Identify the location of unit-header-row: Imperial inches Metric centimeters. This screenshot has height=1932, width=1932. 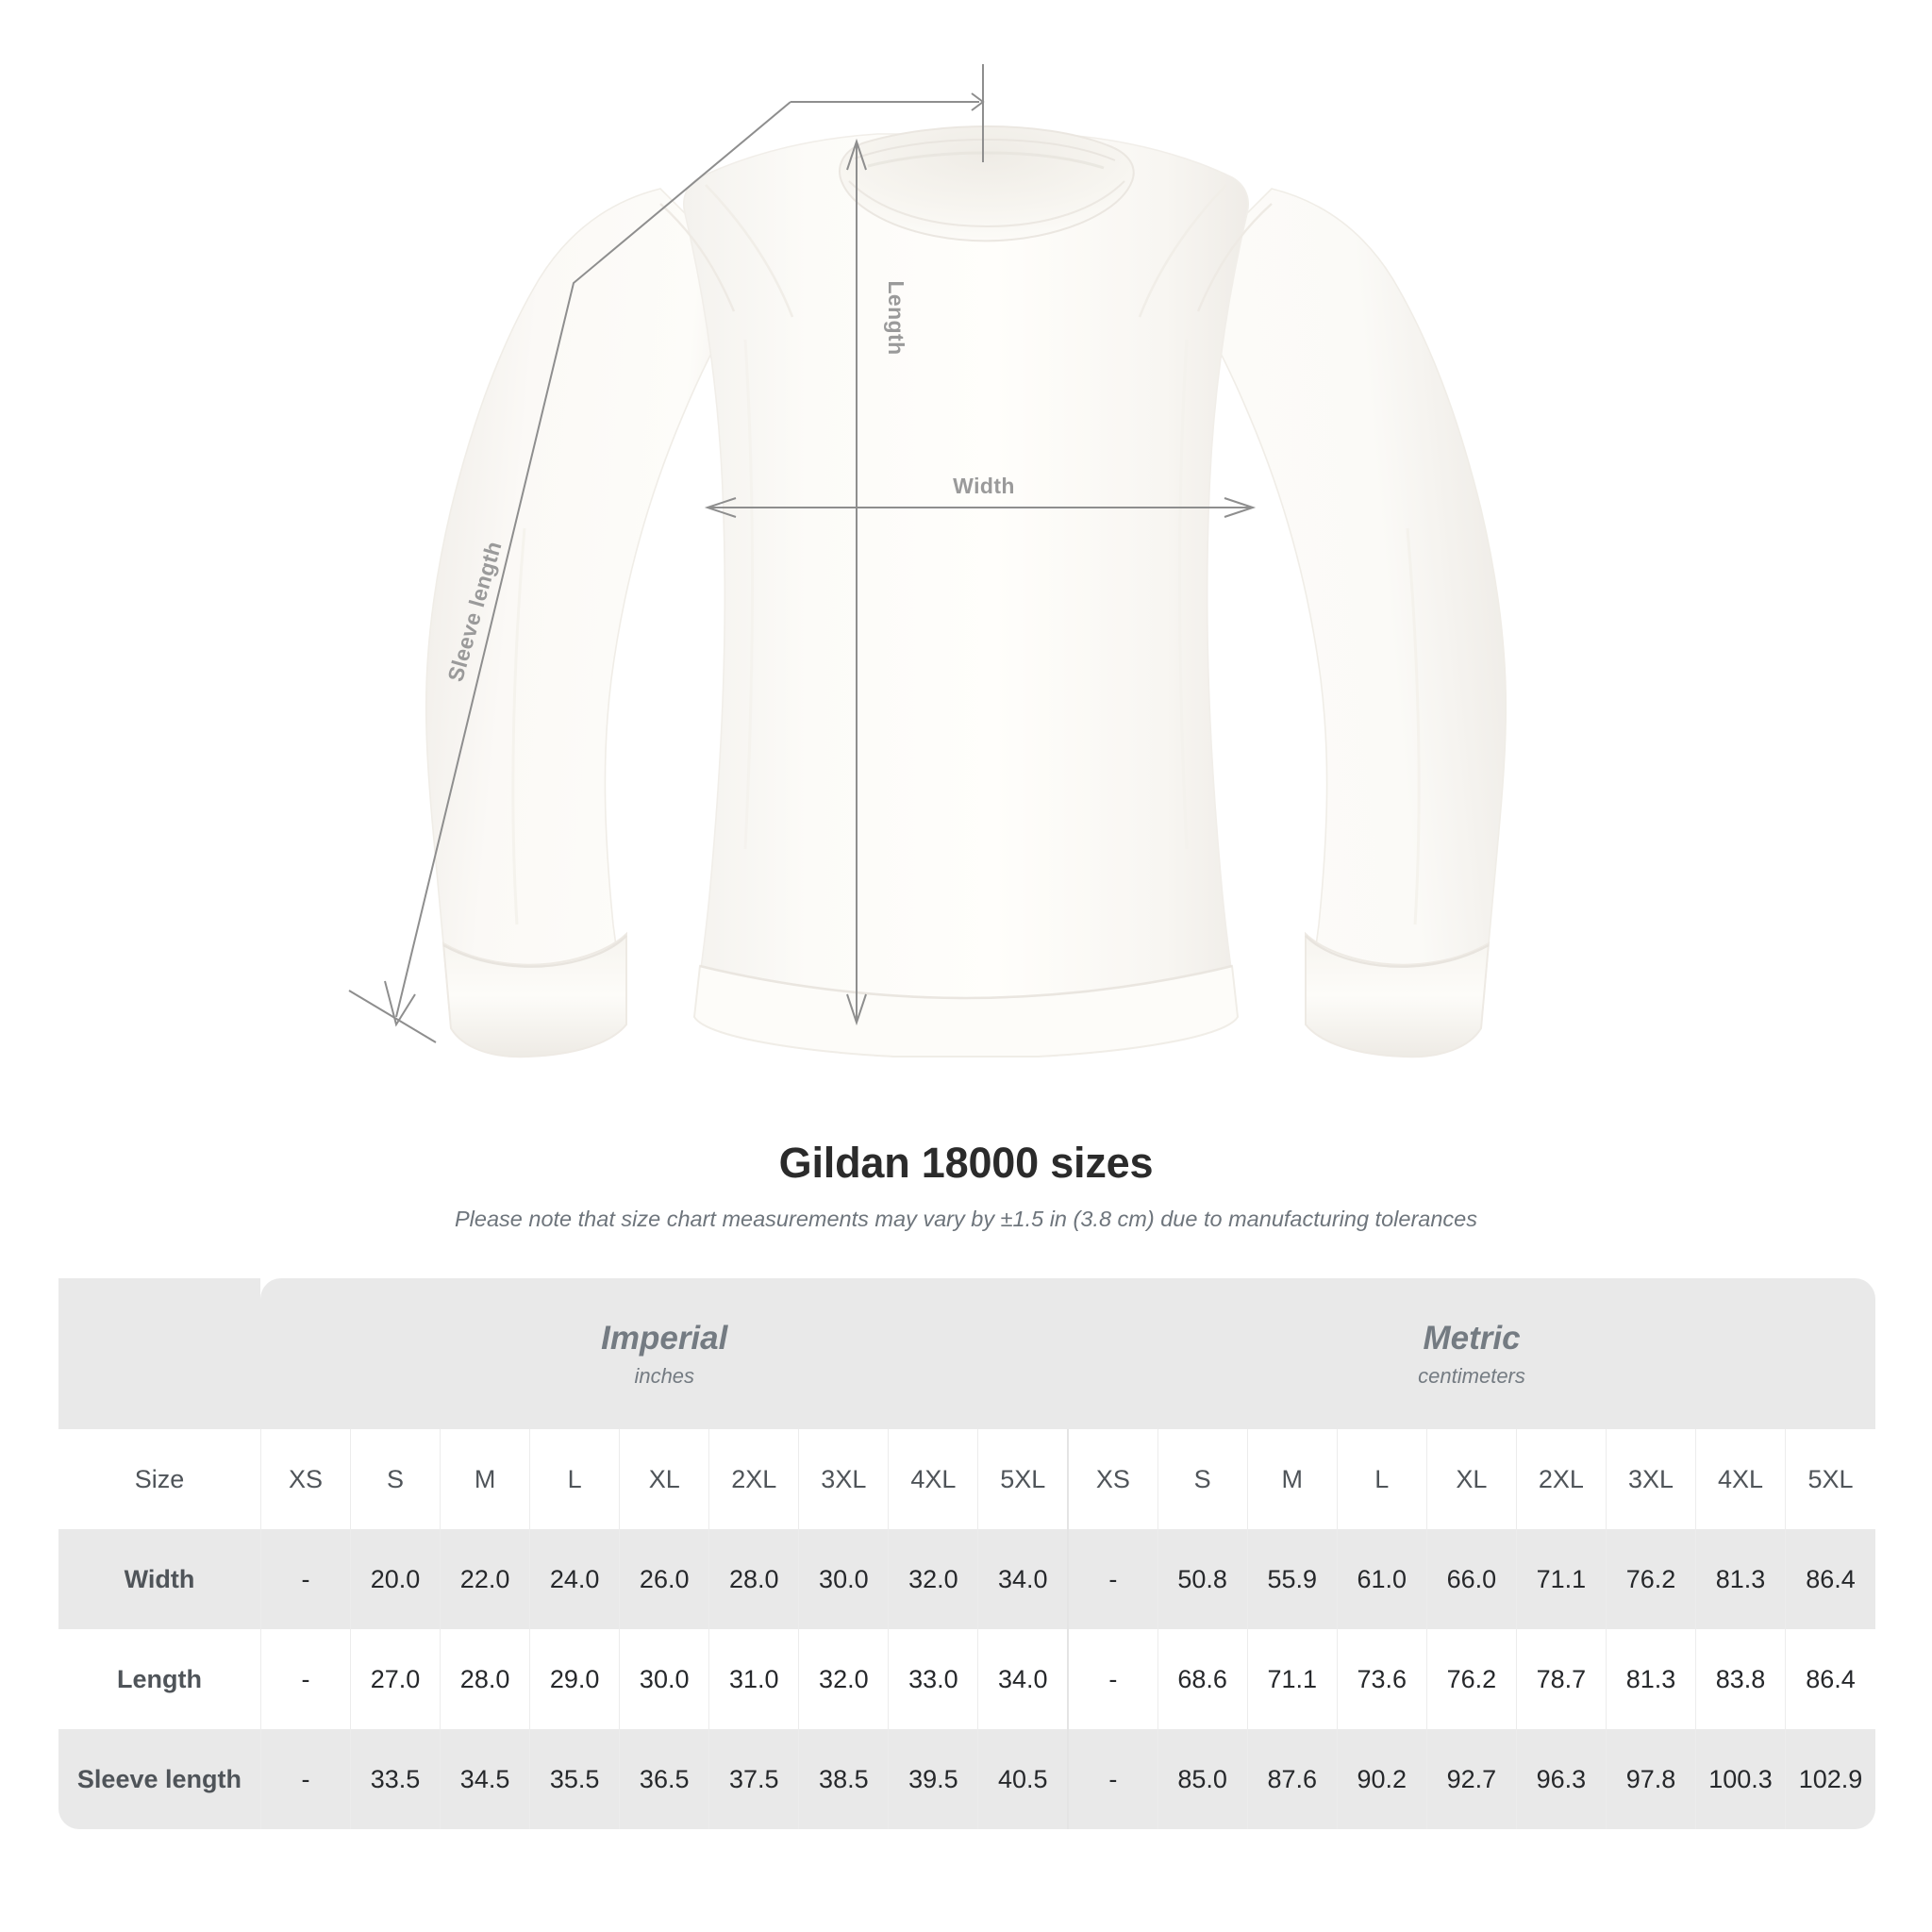
(967, 1353).